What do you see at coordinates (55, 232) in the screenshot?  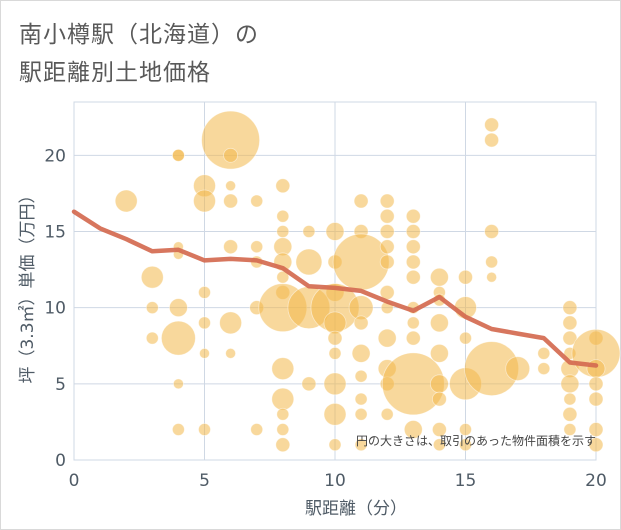 I see `y-tick-label: 15` at bounding box center [55, 232].